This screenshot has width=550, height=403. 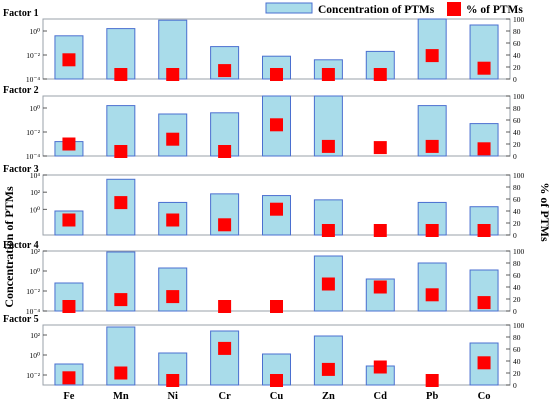 I want to click on category-label-cd: Cd, so click(x=381, y=396).